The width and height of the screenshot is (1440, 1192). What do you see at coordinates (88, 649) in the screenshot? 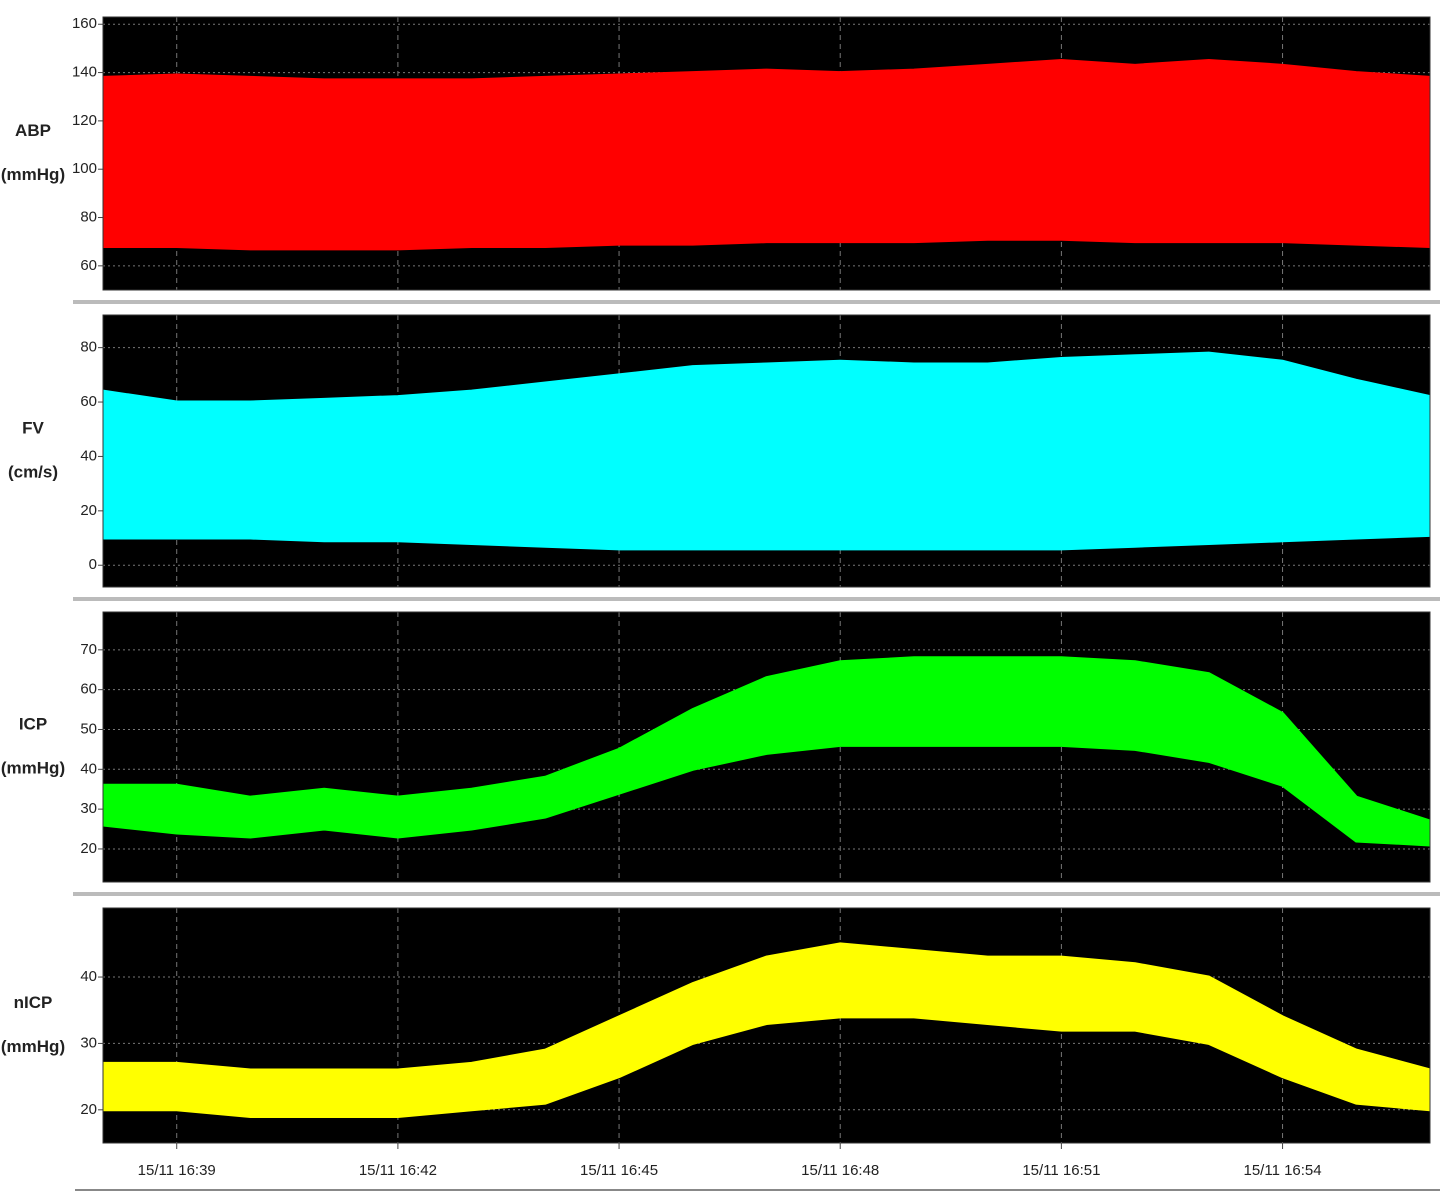
I see `y-tick-label: 70` at bounding box center [88, 649].